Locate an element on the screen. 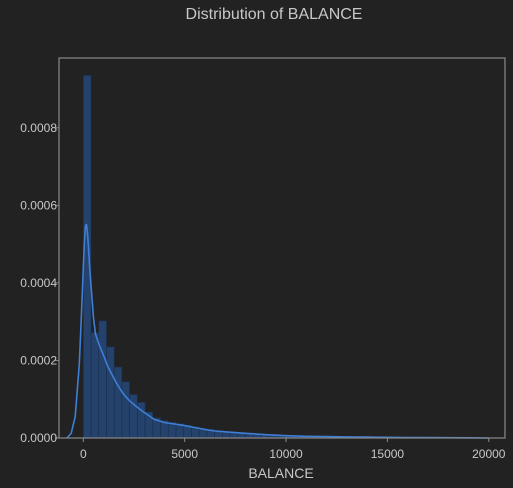 The image size is (513, 488). x-tick-label: 15000 is located at coordinates (388, 454).